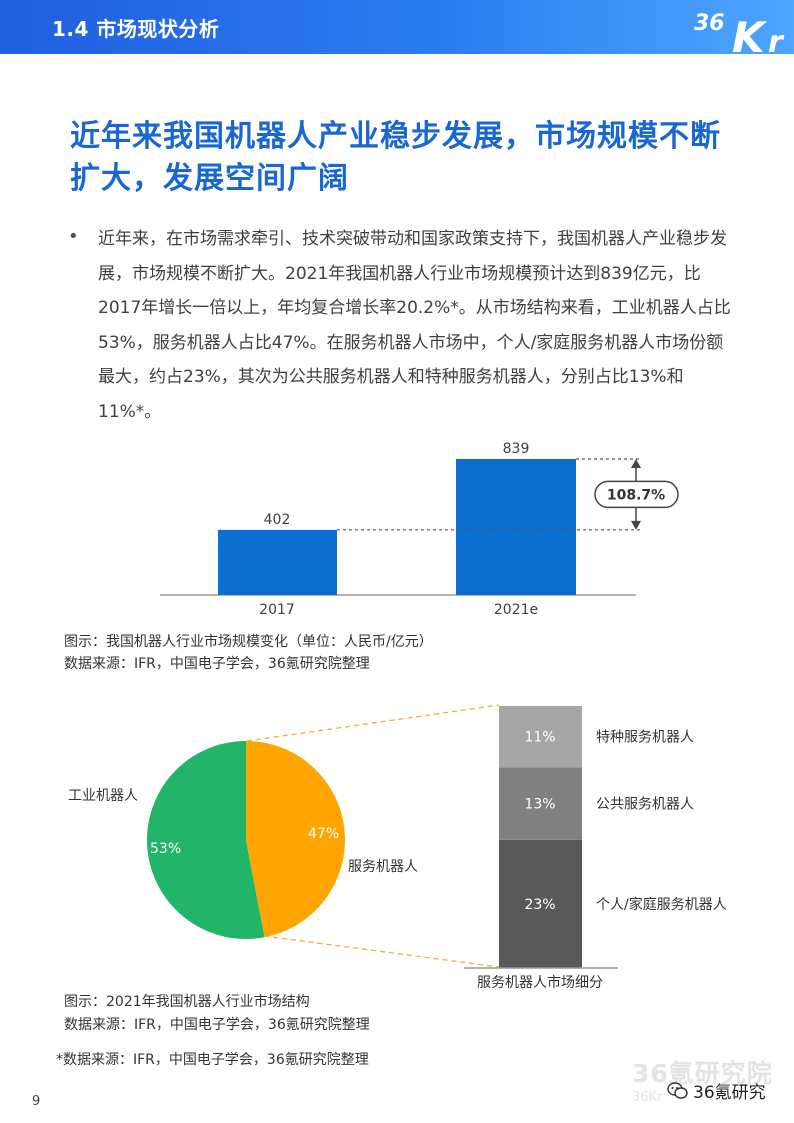 The height and width of the screenshot is (1123, 794). What do you see at coordinates (36, 1101) in the screenshot?
I see `page-number: 9` at bounding box center [36, 1101].